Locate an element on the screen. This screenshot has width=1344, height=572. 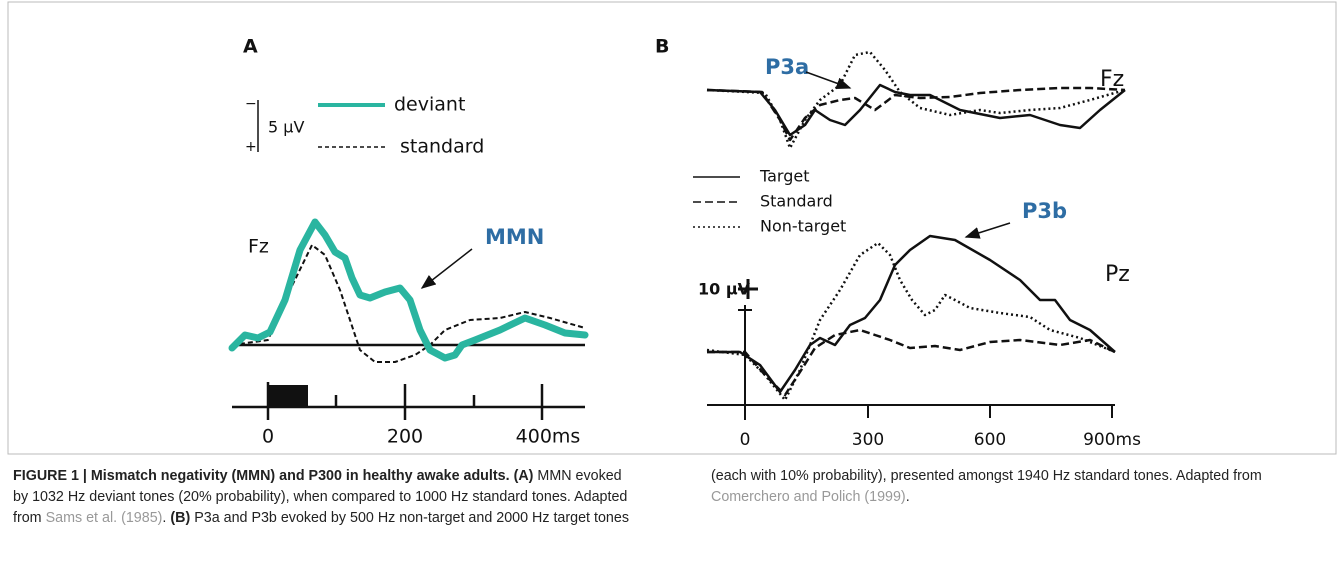
caption-reference: Comerchero and Polich (1999) is located at coordinates (808, 497).